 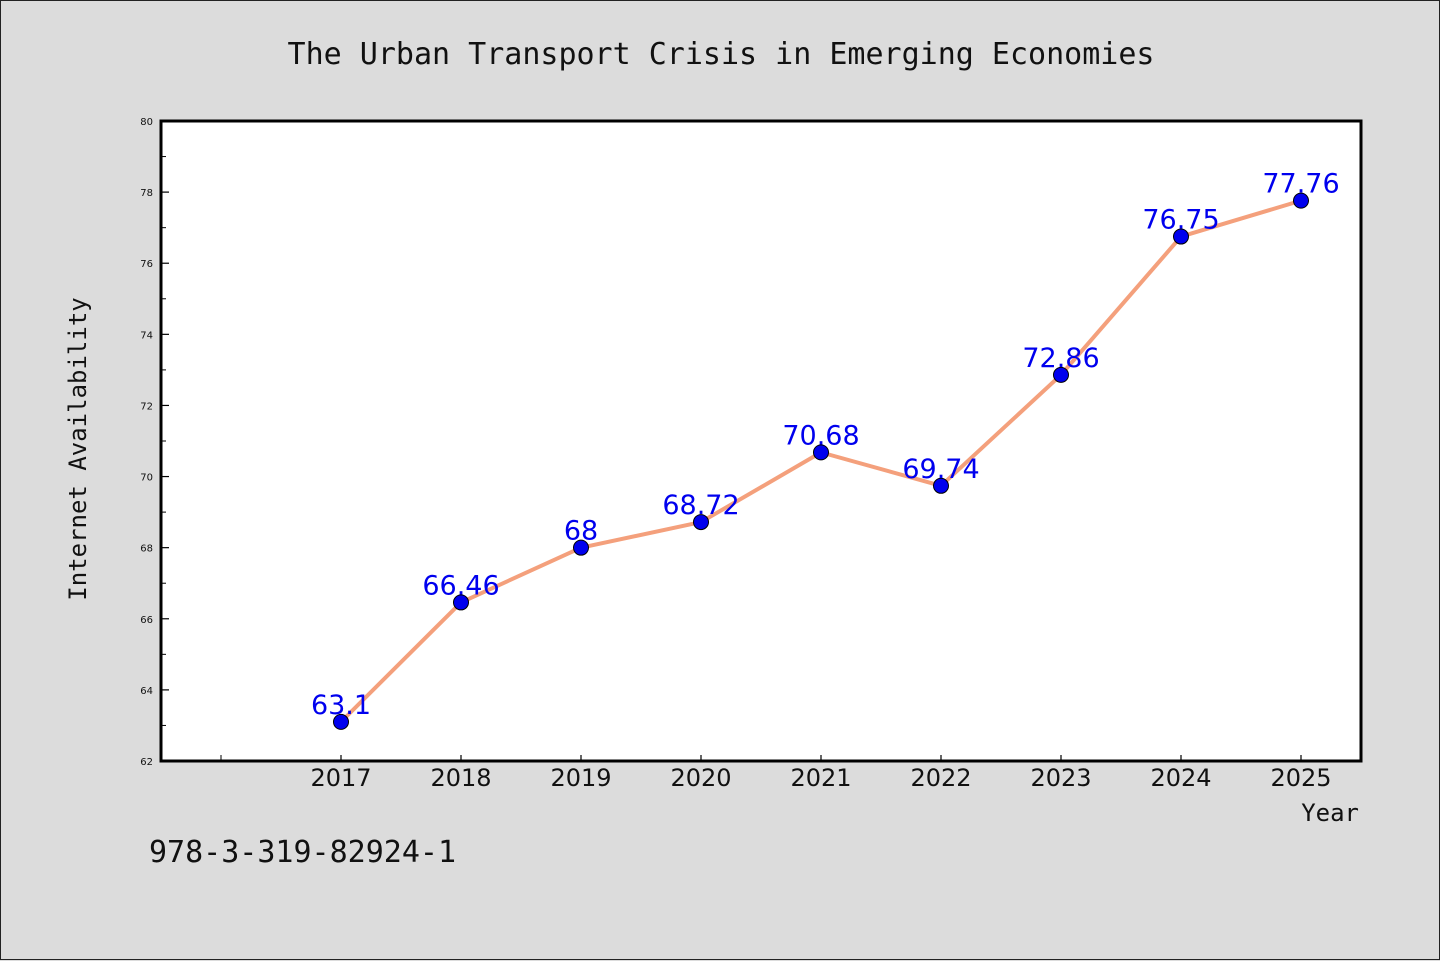 What do you see at coordinates (78, 448) in the screenshot?
I see `y-axis-label: Internet Availability` at bounding box center [78, 448].